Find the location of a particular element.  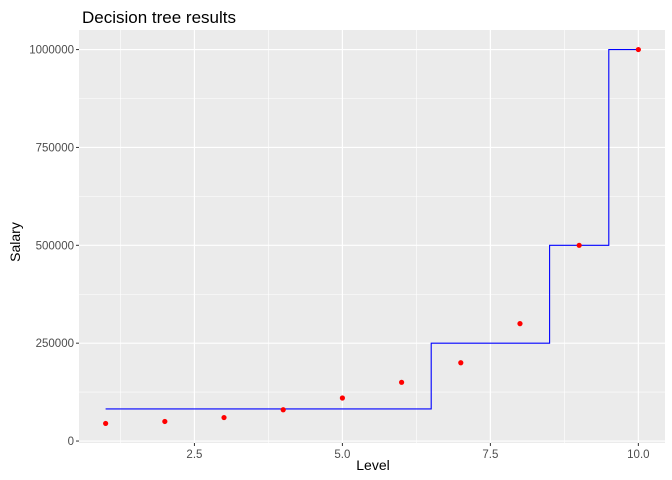

y-tick-label: 500000 is located at coordinates (55, 246).